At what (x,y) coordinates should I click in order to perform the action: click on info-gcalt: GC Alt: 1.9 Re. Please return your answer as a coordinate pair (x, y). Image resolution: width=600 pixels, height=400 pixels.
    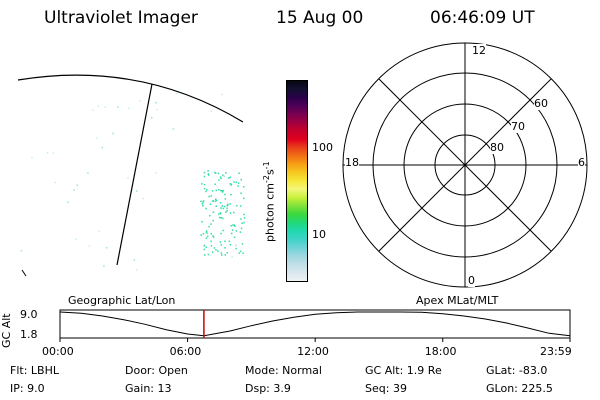
    Looking at the image, I should click on (403, 370).